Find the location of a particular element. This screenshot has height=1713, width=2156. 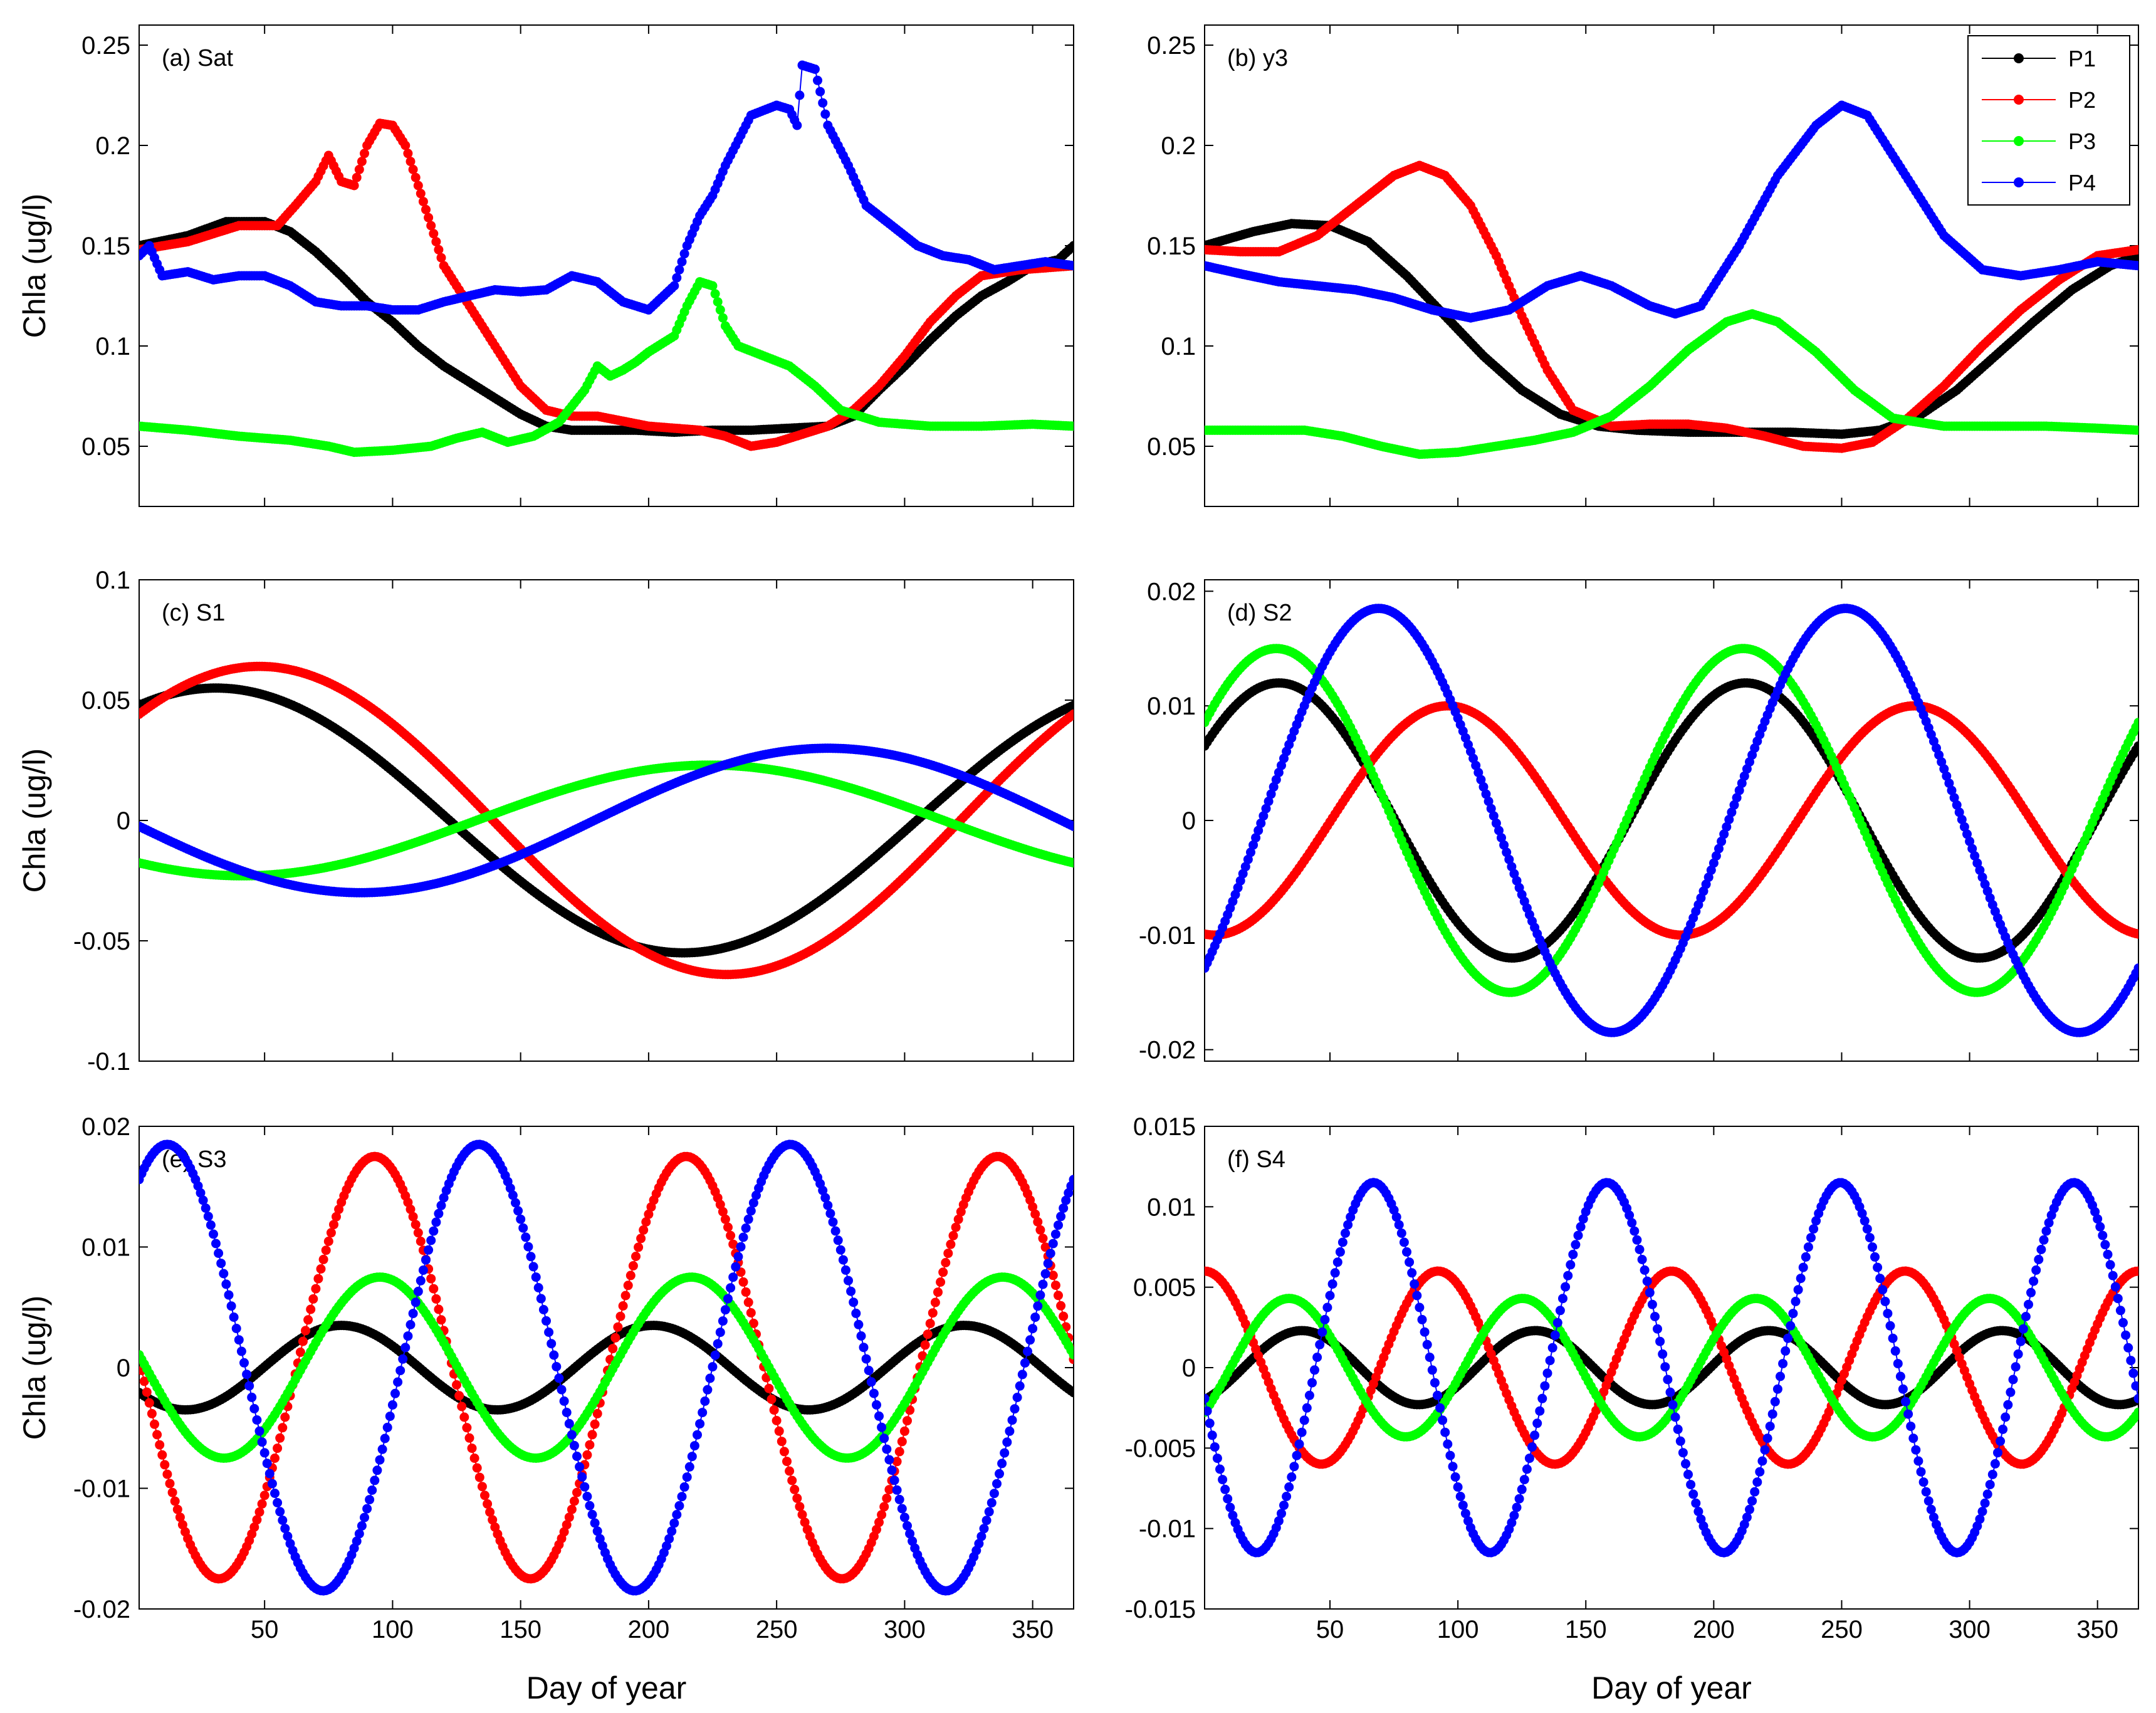

series-P1 is located at coordinates (606, 821).